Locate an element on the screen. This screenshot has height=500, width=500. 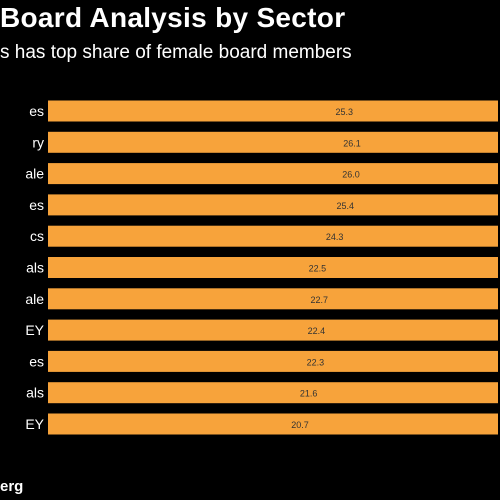
value-label: 24.3 is located at coordinates (335, 237).